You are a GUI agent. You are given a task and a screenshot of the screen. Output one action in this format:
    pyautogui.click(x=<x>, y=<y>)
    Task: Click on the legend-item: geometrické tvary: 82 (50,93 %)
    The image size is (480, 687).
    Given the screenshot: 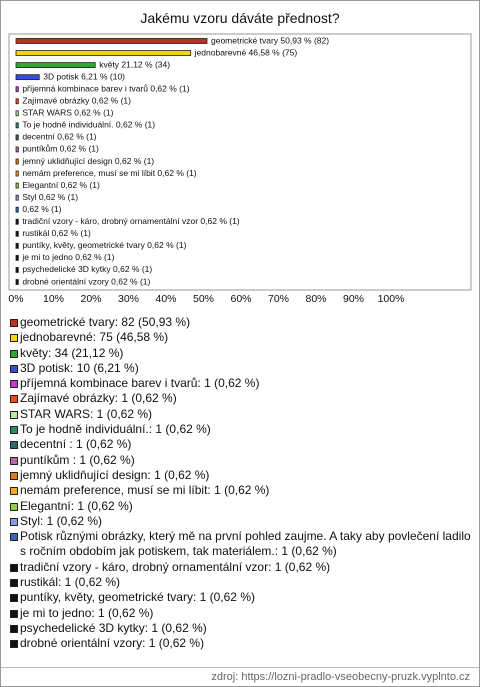 What is the action you would take?
    pyautogui.click(x=241, y=322)
    